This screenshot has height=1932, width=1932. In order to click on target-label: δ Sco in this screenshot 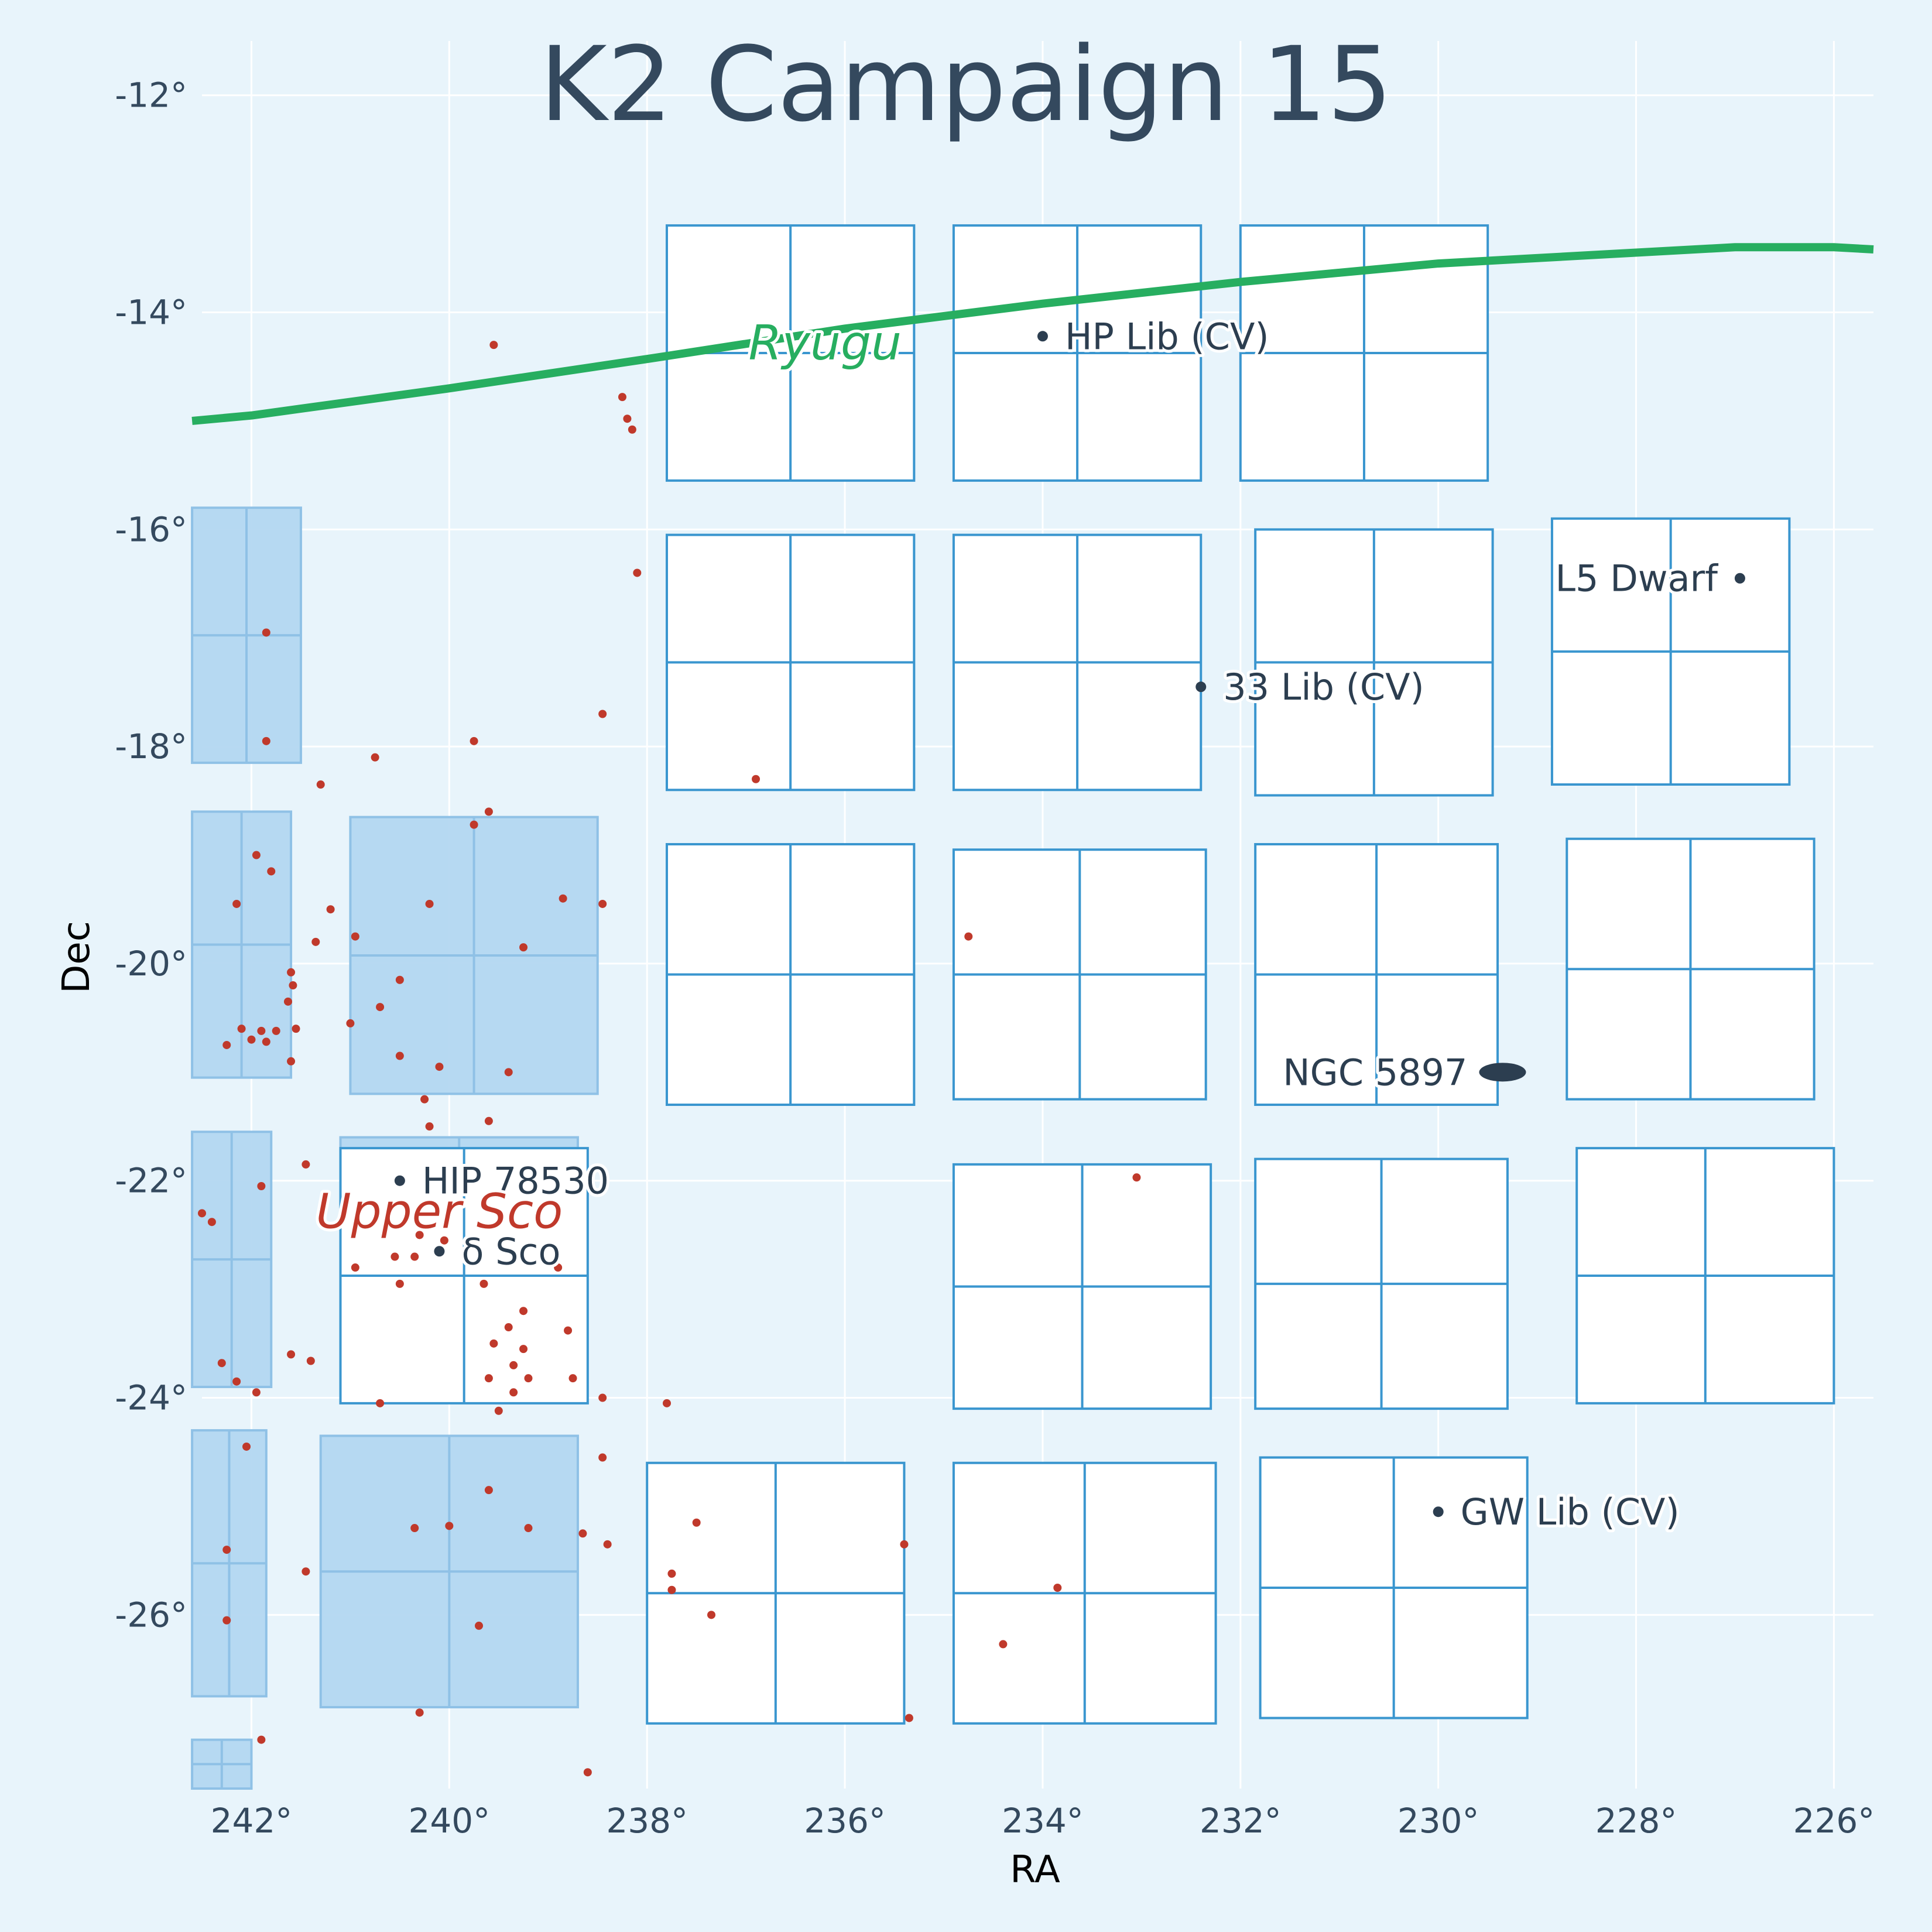, I will do `click(510, 1251)`.